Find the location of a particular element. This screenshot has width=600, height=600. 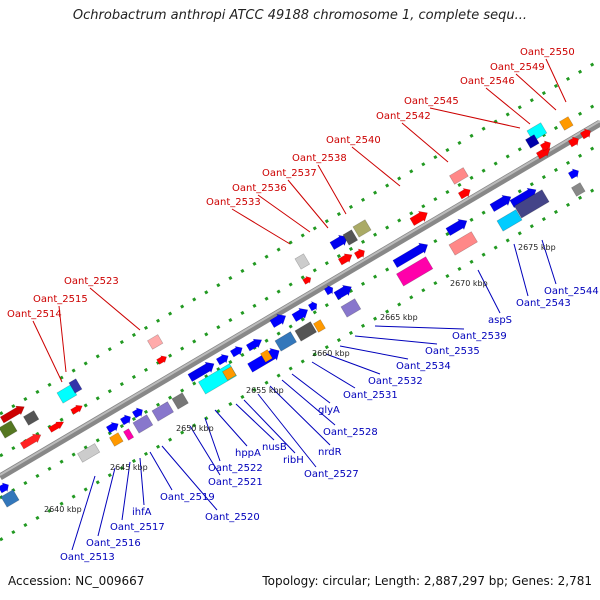

lower-gene-label: Oant_2539 is located at coordinates (479, 336).